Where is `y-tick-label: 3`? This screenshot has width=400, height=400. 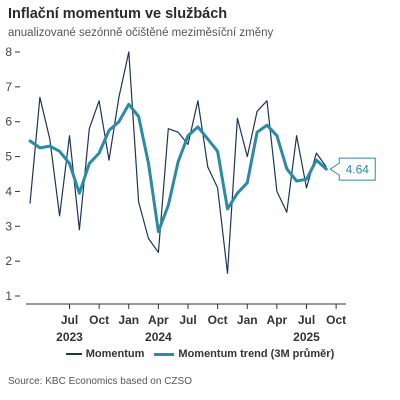
y-tick-label: 3 is located at coordinates (8, 226).